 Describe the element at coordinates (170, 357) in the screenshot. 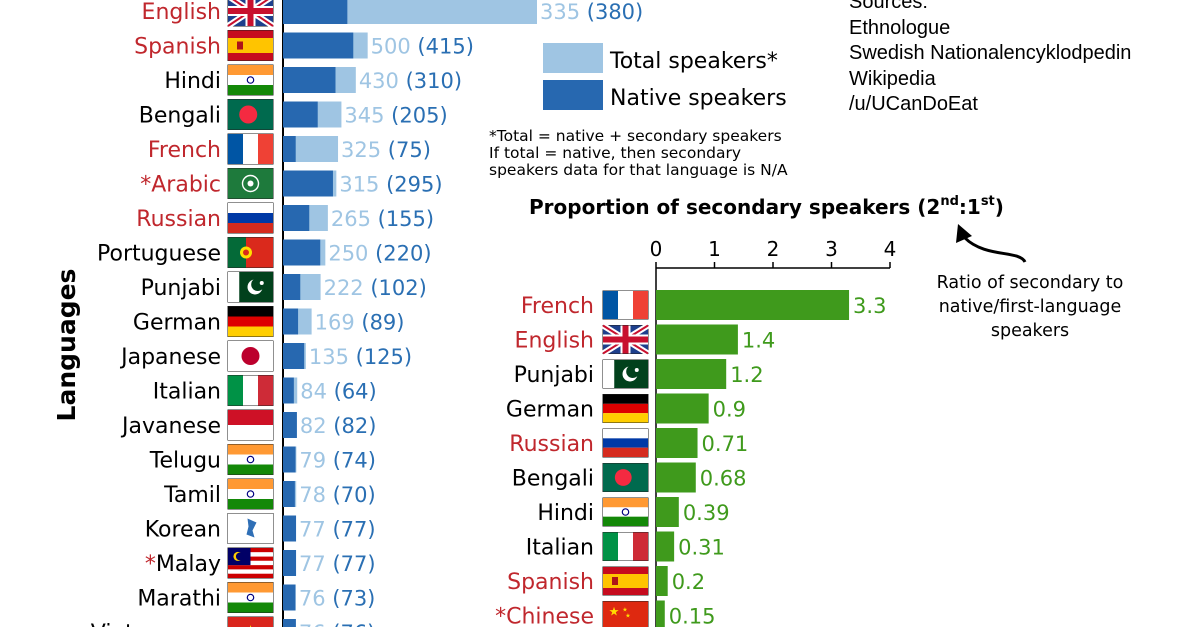

I see `language-label: Japanese` at that location.